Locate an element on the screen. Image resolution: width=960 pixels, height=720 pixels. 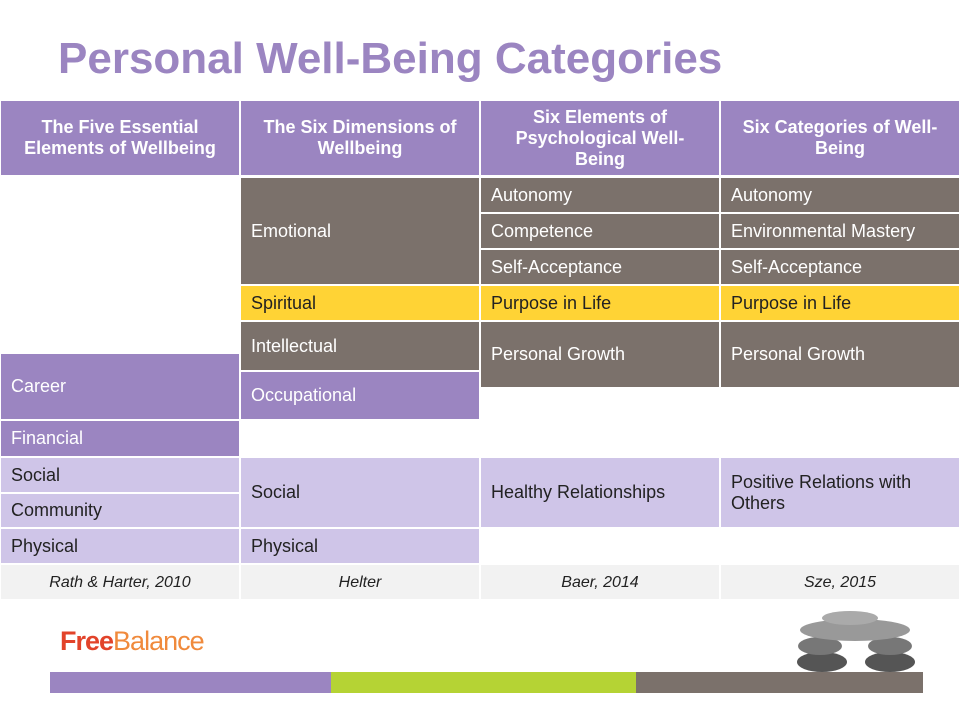
source: Rath & Harter, 2010 is located at coordinates (120, 582).